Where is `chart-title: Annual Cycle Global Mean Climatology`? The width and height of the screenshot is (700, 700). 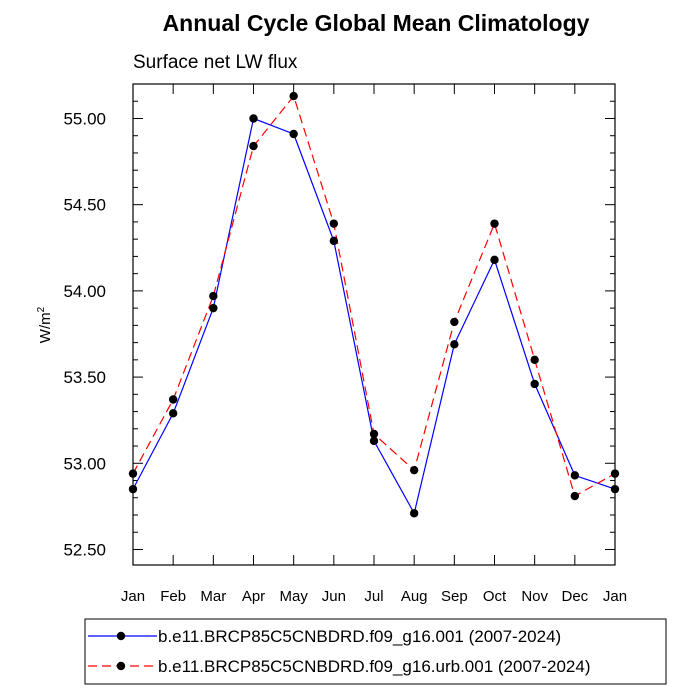
chart-title: Annual Cycle Global Mean Climatology is located at coordinates (376, 23).